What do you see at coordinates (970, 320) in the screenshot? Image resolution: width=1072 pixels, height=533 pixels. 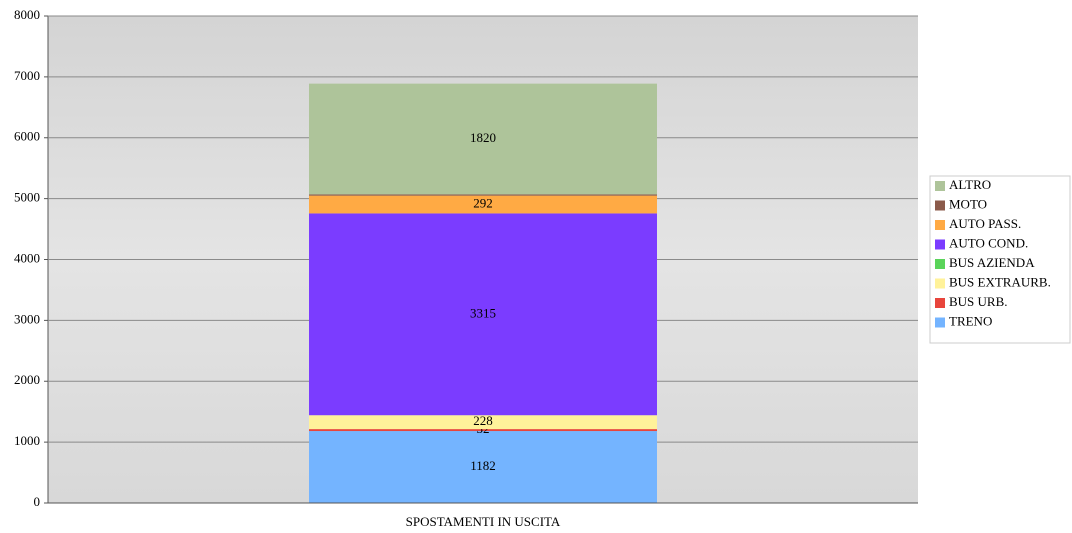 I see `legend-label: TRENO` at bounding box center [970, 320].